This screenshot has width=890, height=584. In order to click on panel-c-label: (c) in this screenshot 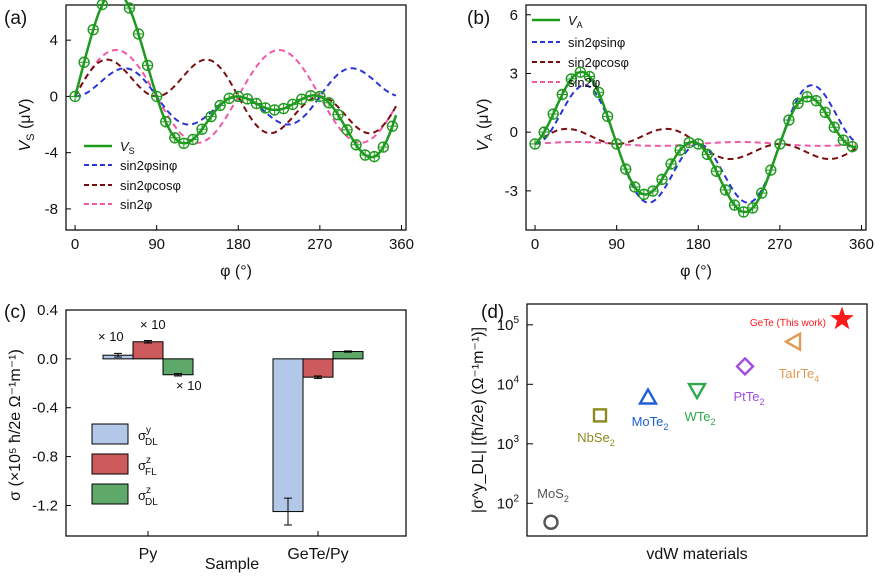, I will do `click(15, 312)`.